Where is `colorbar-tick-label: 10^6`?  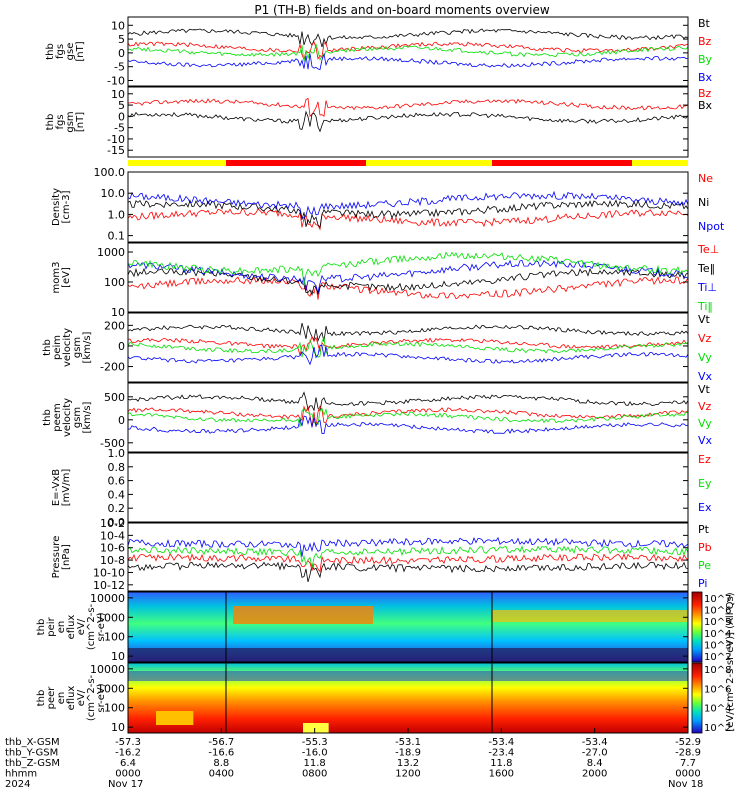 colorbar-tick-label: 10^6 is located at coordinates (717, 689).